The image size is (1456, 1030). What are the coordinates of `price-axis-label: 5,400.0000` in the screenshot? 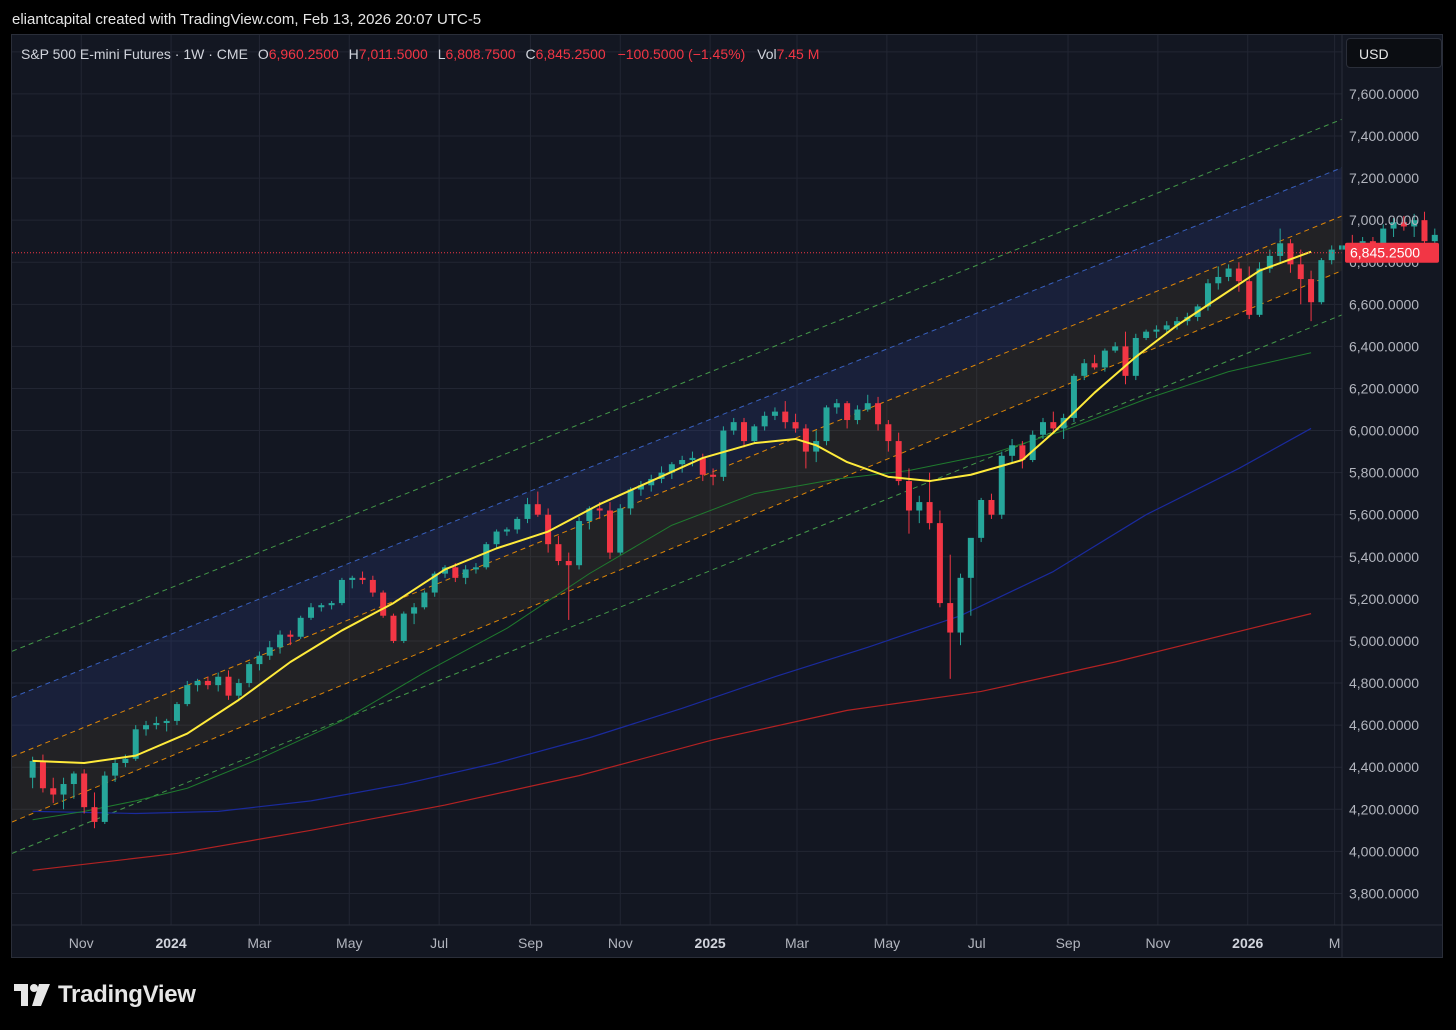 It's located at (1384, 557).